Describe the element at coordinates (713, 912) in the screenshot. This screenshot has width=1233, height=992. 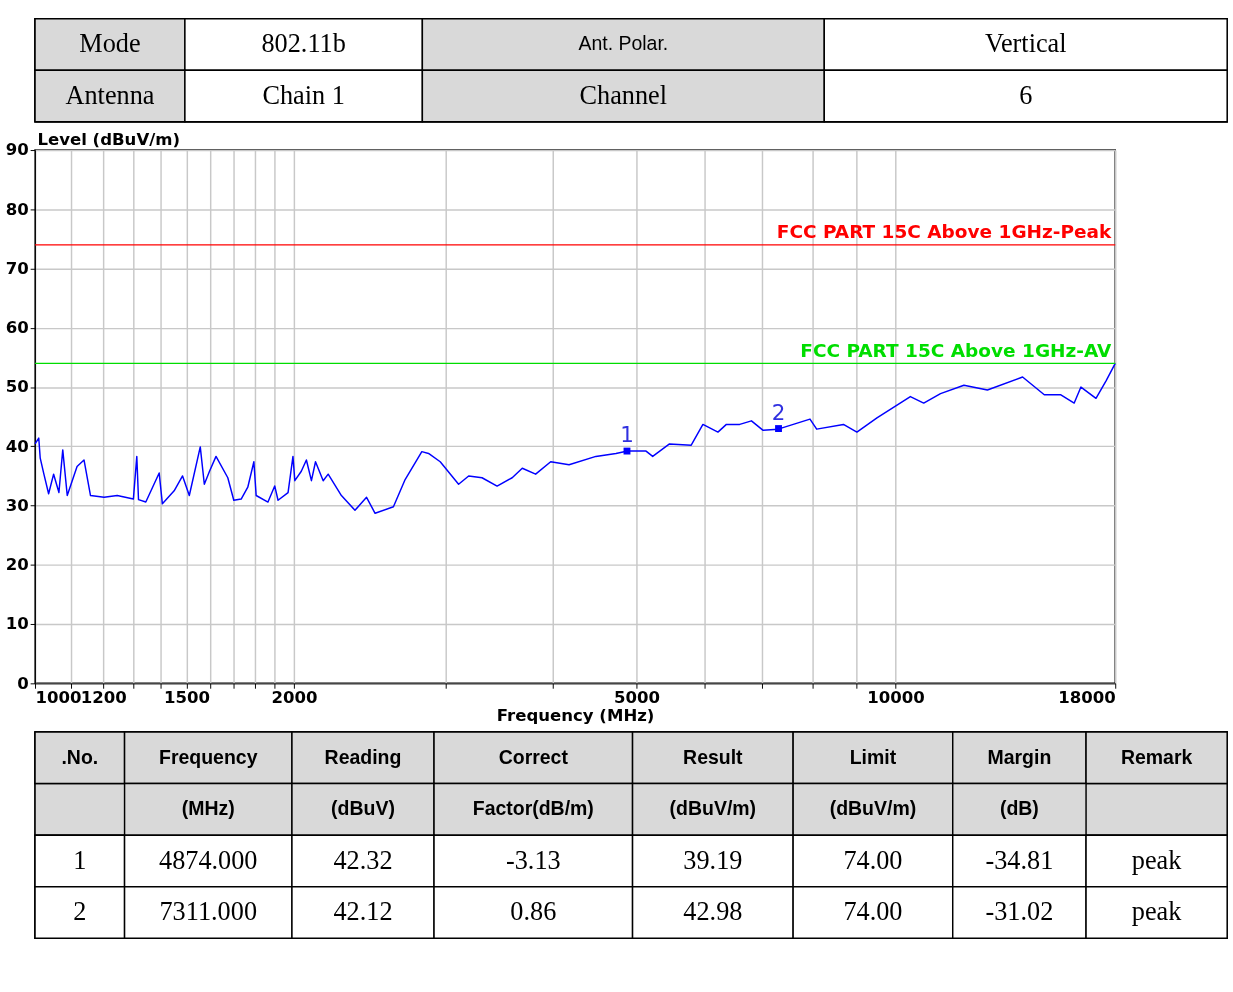
I see `text: 42.98` at that location.